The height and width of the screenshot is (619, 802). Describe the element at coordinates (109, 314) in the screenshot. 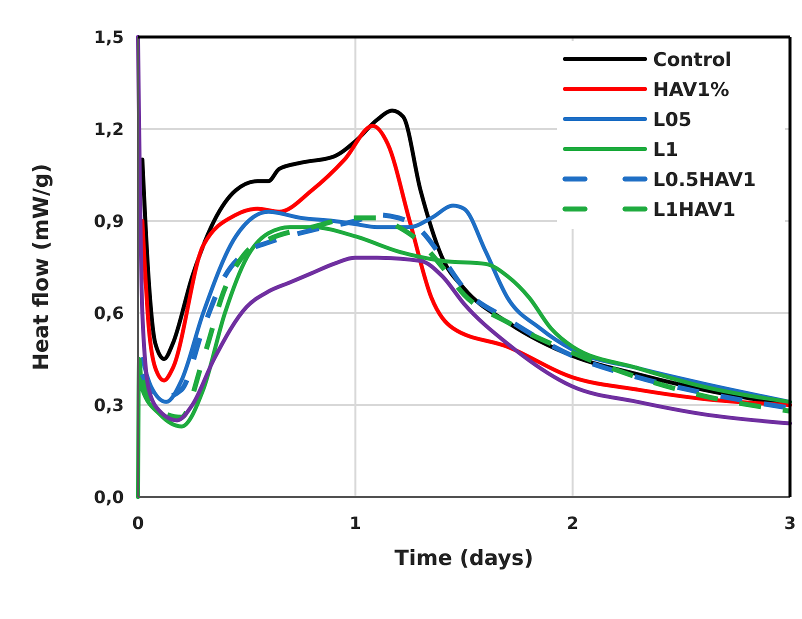

I see `y-tick-label: 0,6` at that location.